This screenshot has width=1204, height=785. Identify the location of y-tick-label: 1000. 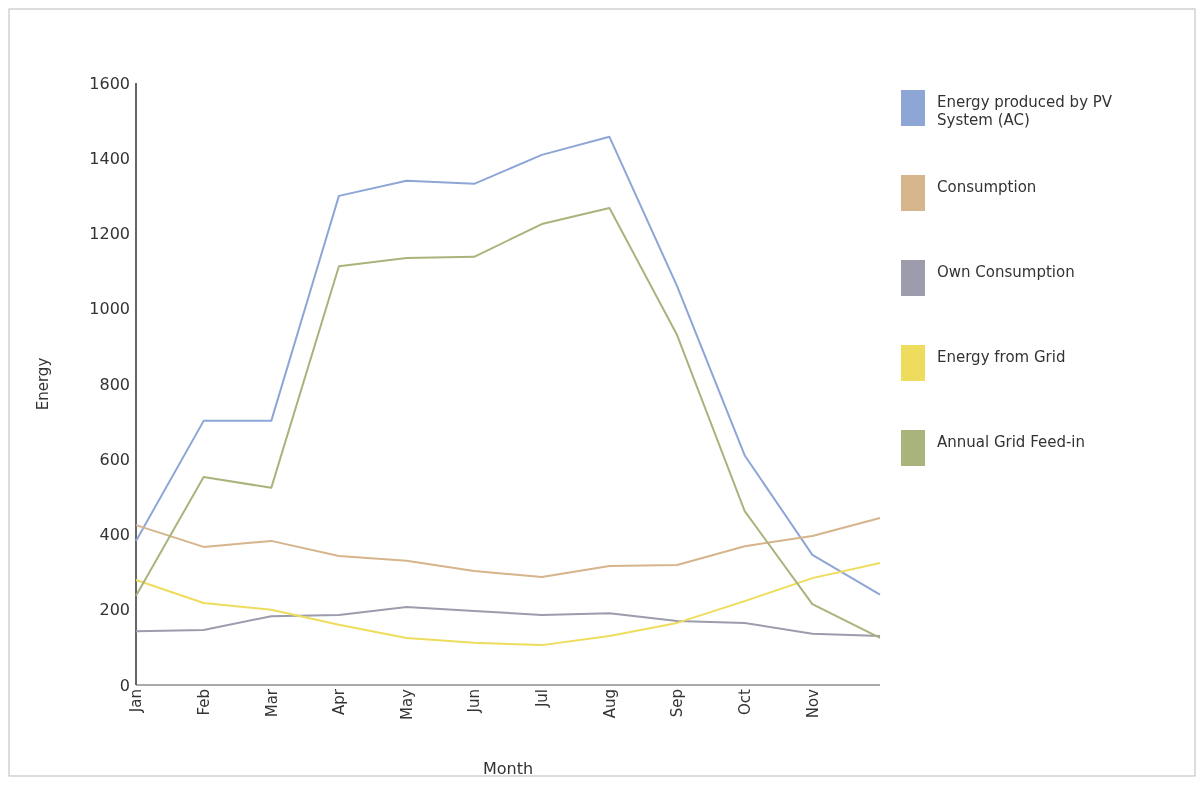
(109, 309).